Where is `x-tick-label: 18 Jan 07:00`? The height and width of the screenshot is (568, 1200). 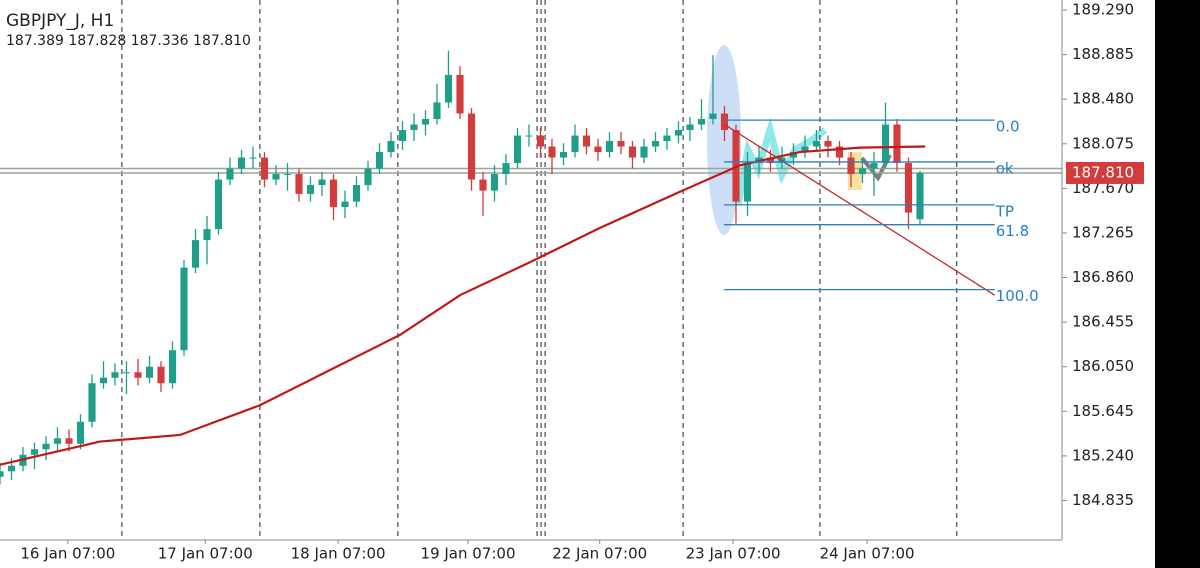
x-tick-label: 18 Jan 07:00 is located at coordinates (338, 554).